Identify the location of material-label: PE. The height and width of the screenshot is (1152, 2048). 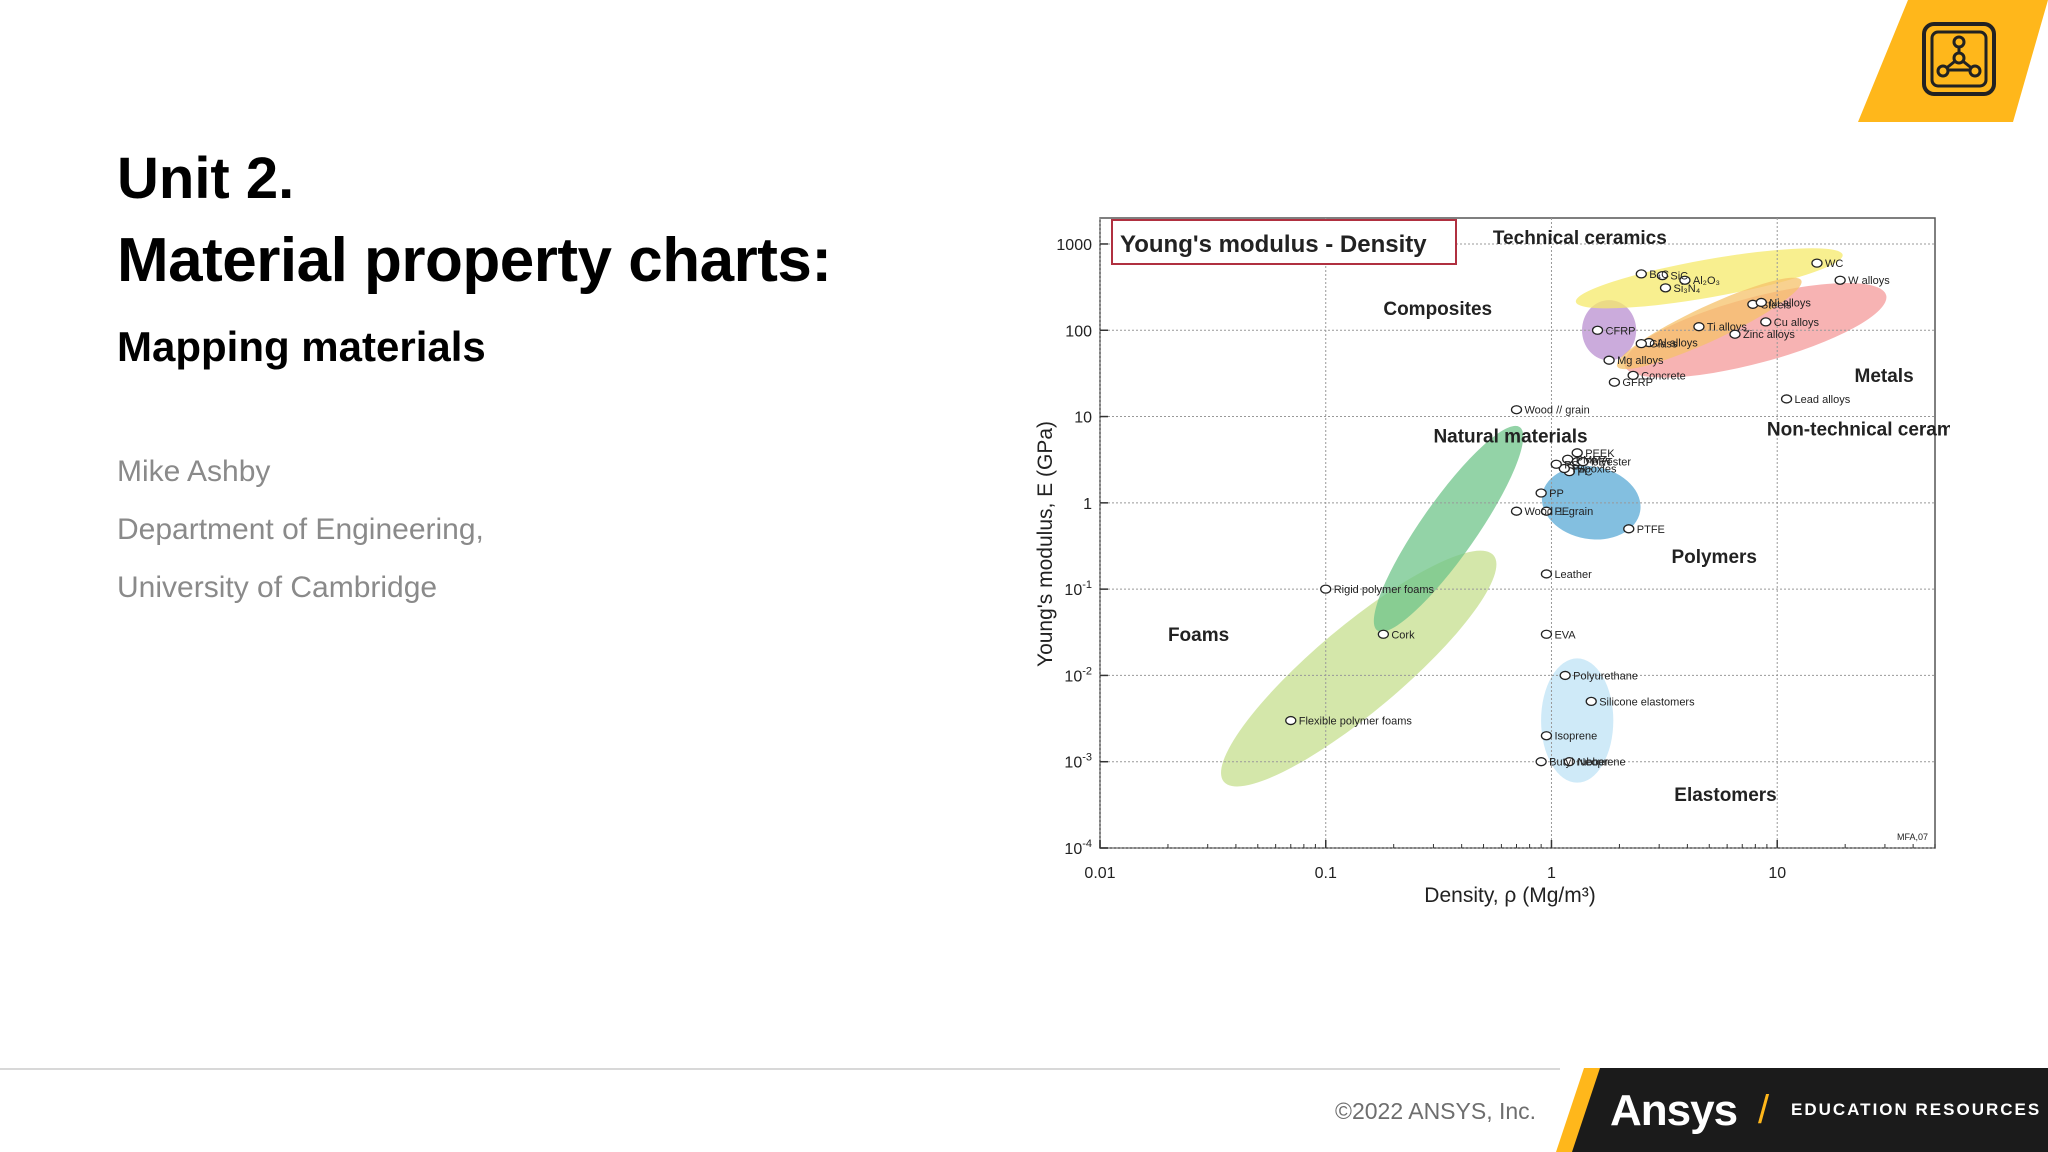
(1561, 512).